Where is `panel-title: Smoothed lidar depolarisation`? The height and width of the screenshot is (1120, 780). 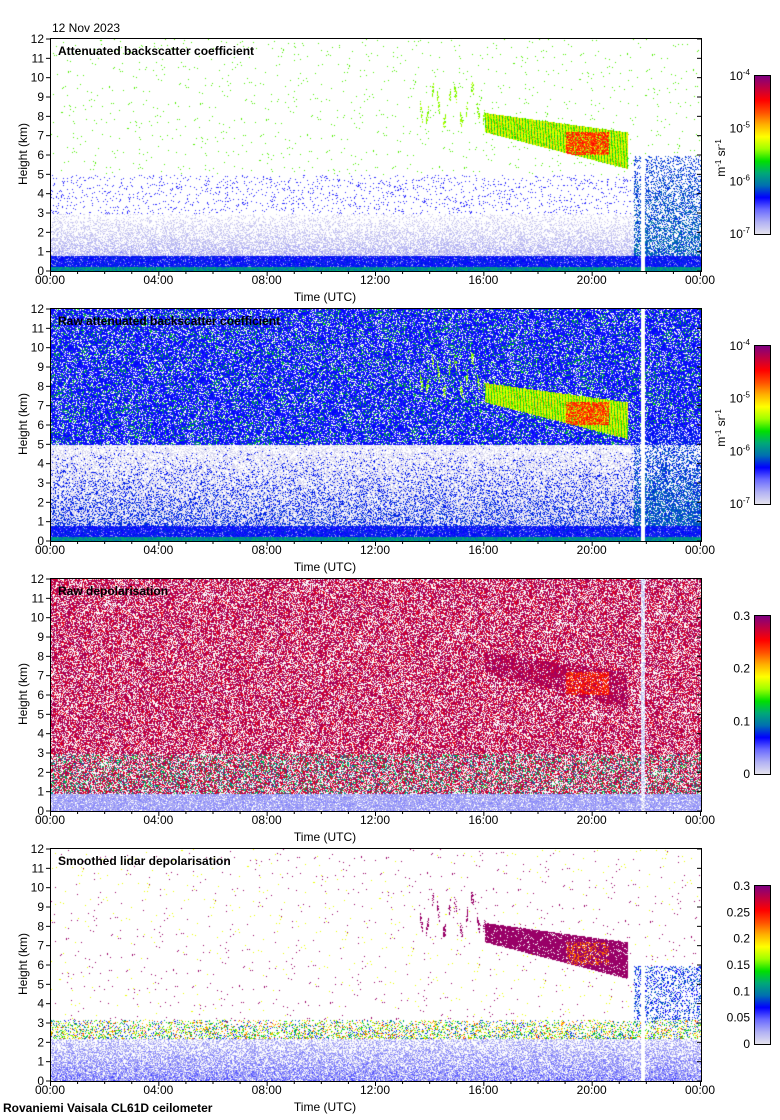 panel-title: Smoothed lidar depolarisation is located at coordinates (144, 861).